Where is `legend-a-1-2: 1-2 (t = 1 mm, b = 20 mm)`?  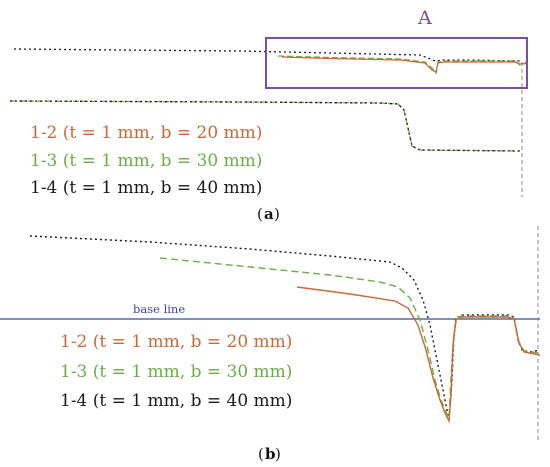
legend-a-1-2: 1-2 (t = 1 mm, b = 20 mm) is located at coordinates (146, 133).